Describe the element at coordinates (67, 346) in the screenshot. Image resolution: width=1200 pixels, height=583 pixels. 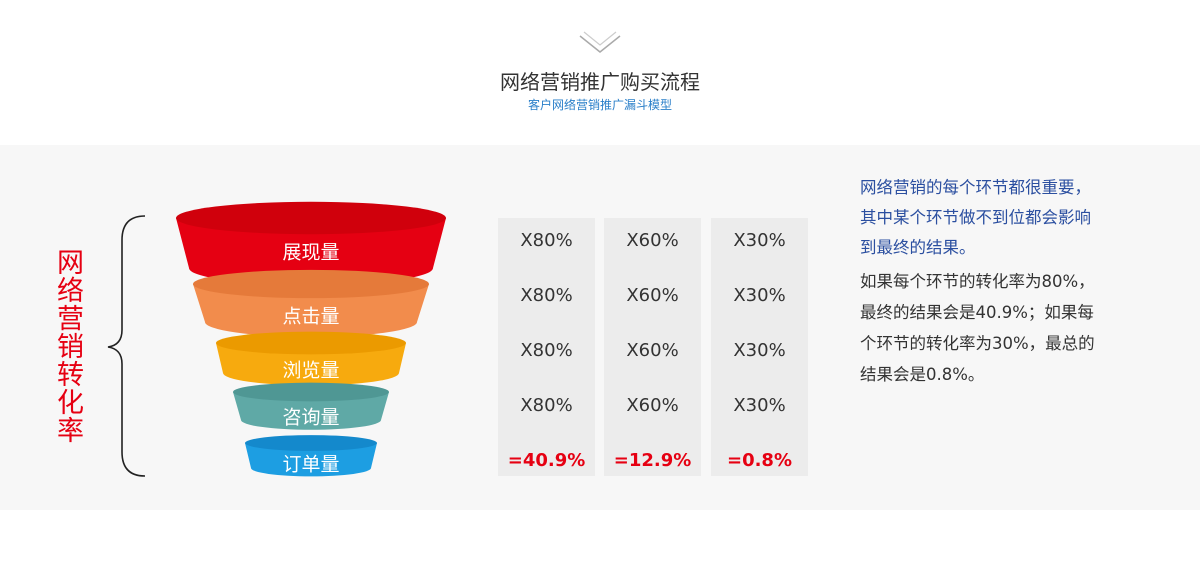
I see `side-label: 网络营销转化率` at that location.